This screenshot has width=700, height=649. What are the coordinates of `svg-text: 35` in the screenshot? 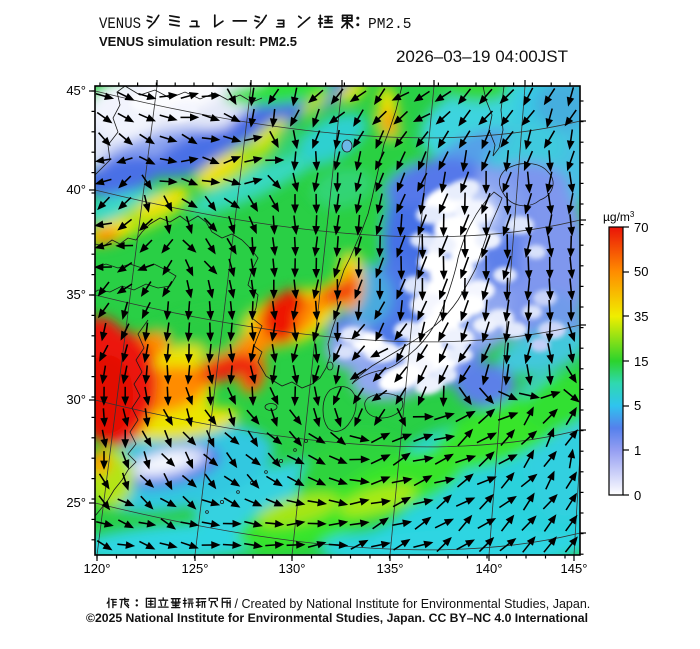 It's located at (641, 316).